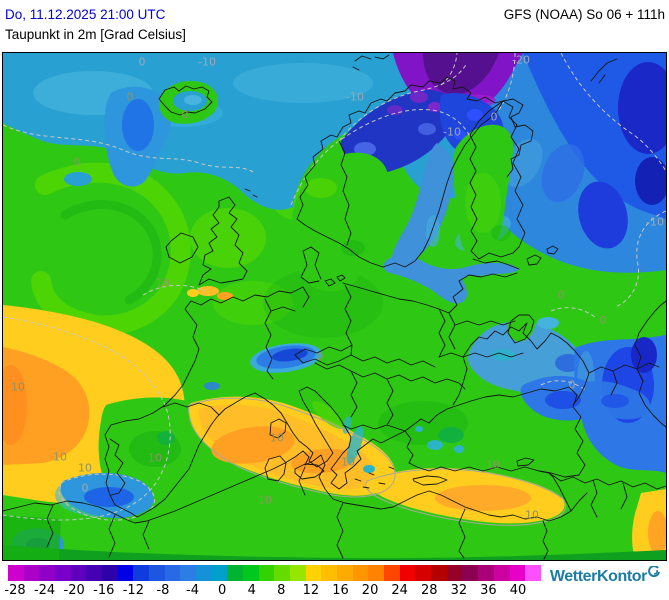 This screenshot has height=600, width=669. Describe the element at coordinates (222, 590) in the screenshot. I see `legend-tick-label: 0` at that location.